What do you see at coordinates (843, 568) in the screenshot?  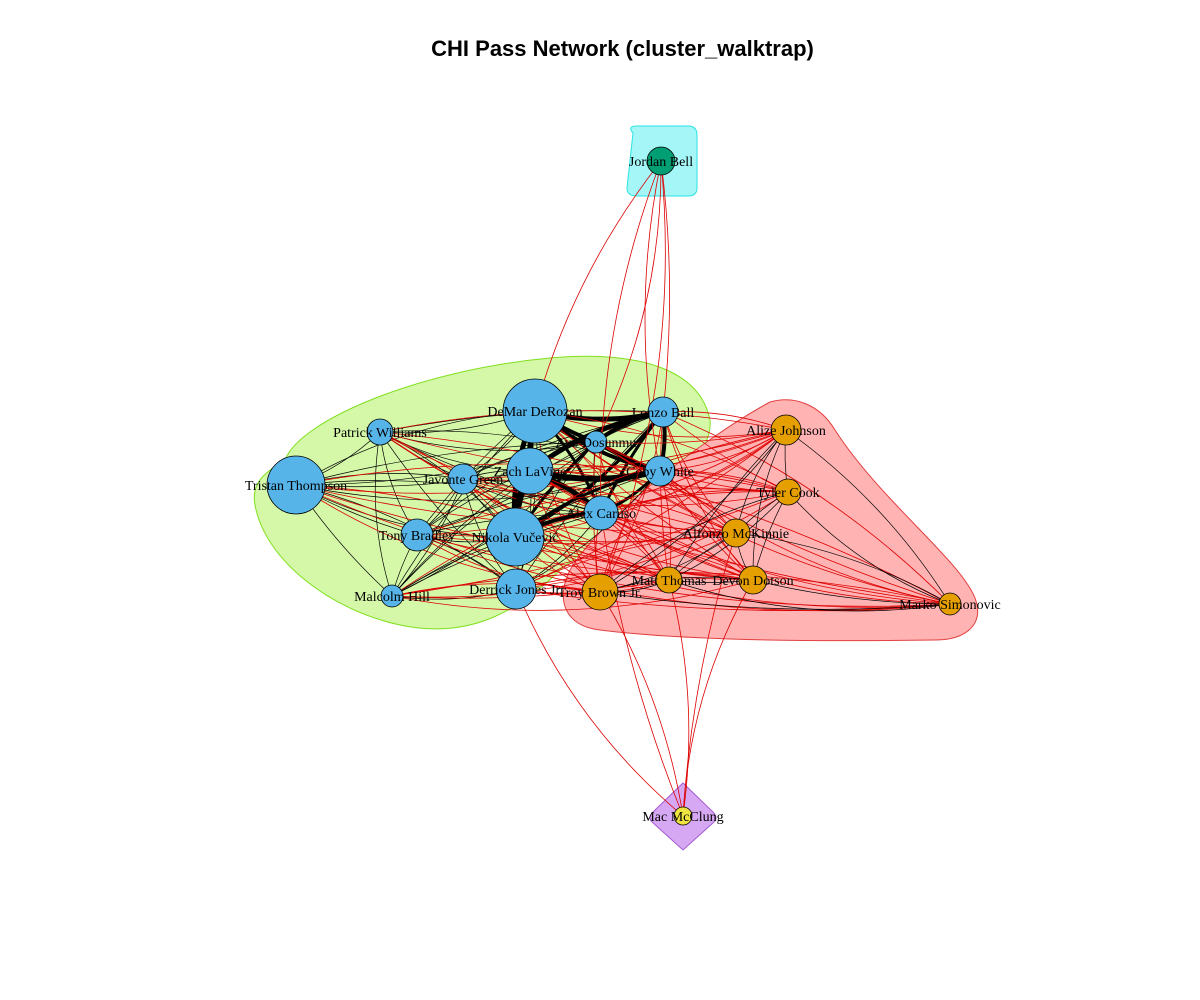 I see `edge-mckinnie-simonovic` at bounding box center [843, 568].